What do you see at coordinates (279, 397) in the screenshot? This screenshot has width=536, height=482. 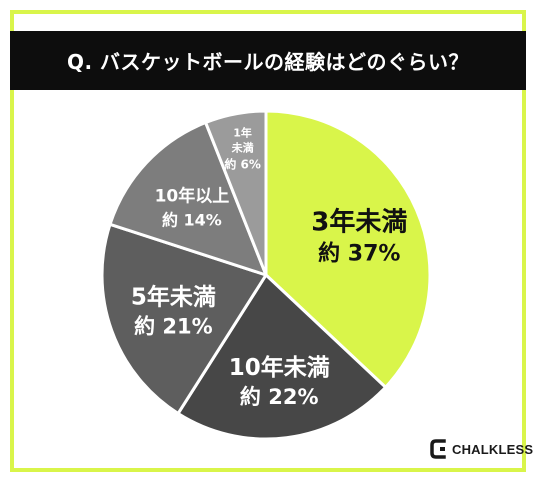 I see `slice-value-label: 約 22%` at bounding box center [279, 397].